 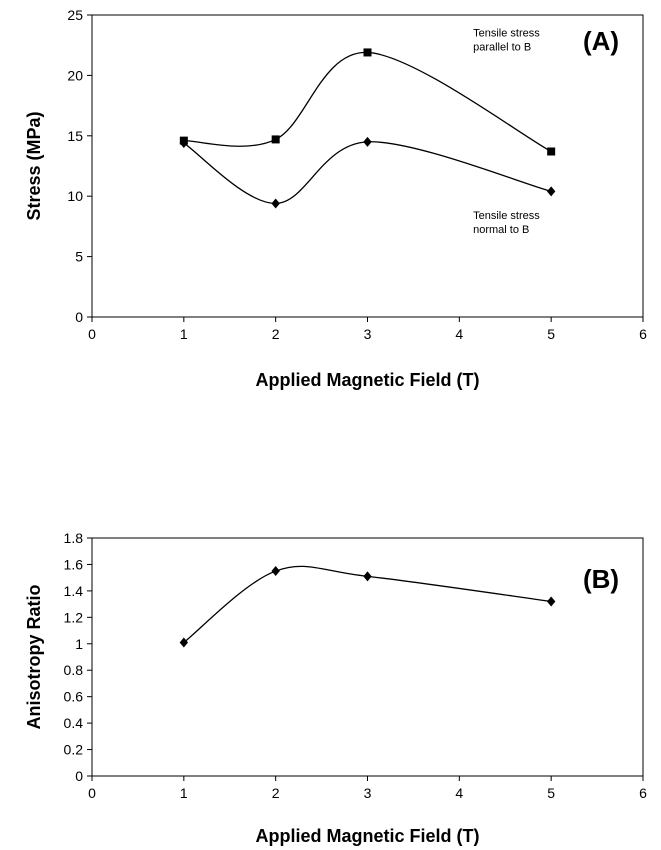 What do you see at coordinates (74, 670) in the screenshot?
I see `y-tick-label: 0.8` at bounding box center [74, 670].